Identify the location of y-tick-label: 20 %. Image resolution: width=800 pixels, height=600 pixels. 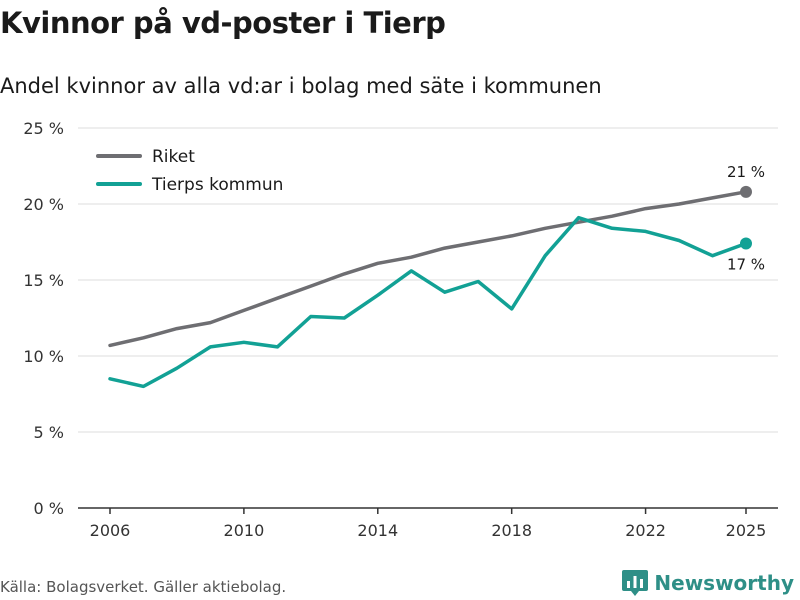
(43, 204).